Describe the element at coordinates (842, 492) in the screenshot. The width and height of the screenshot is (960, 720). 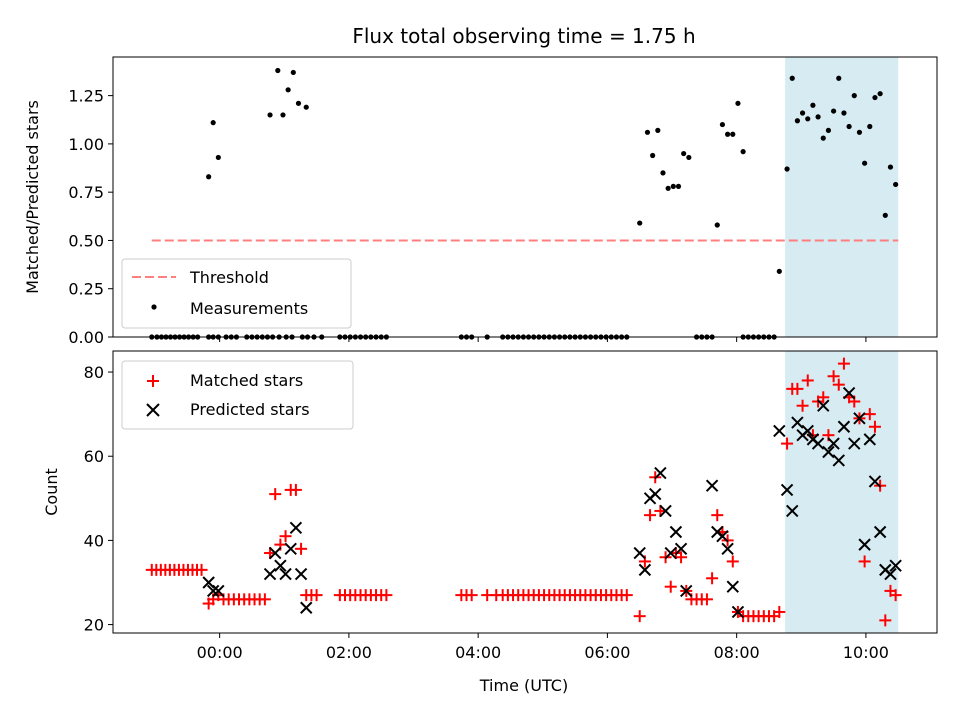
I see `bottom-highlight-span` at that location.